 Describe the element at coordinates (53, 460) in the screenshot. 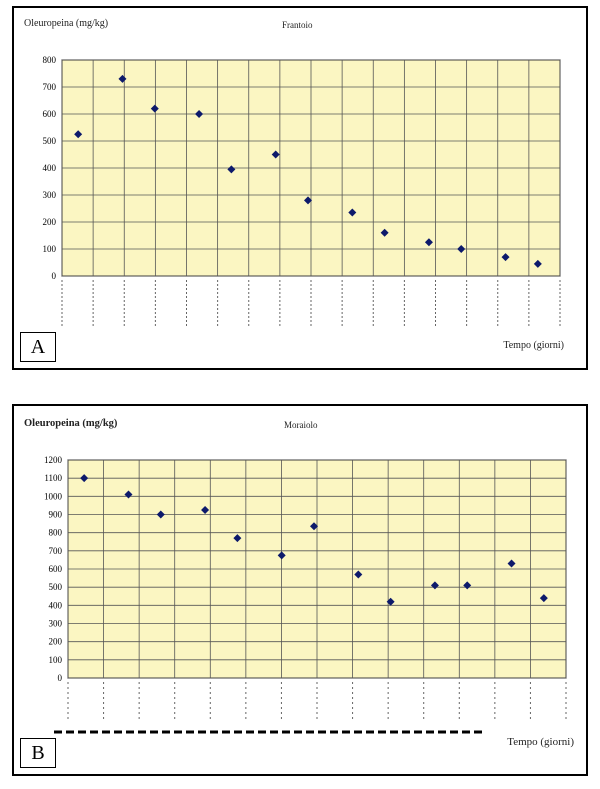

I see `y-tick-label: 1200` at that location.